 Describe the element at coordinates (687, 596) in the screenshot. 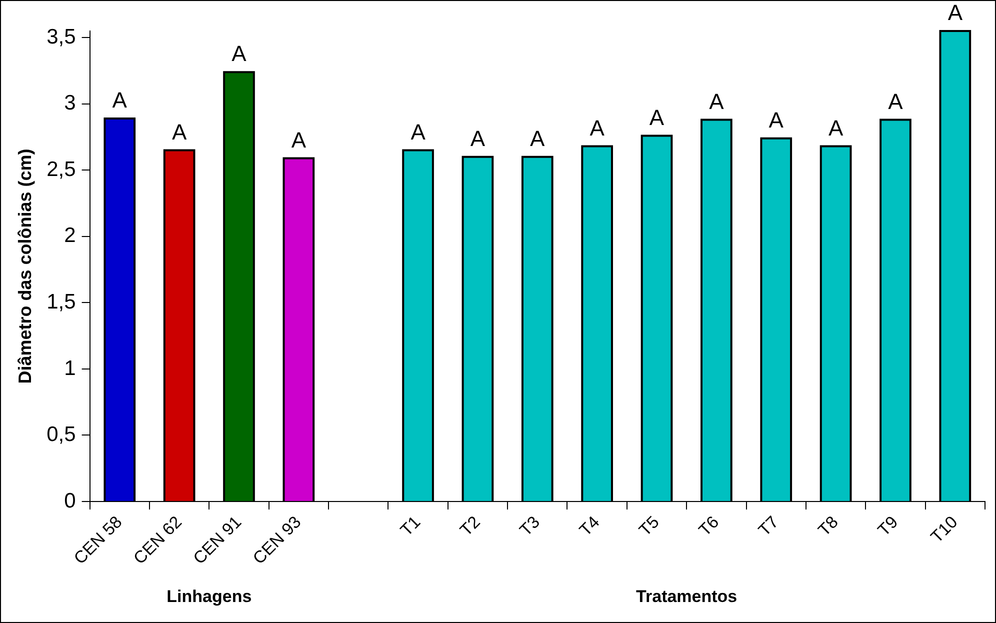

I see `text: Tratamentos` at that location.